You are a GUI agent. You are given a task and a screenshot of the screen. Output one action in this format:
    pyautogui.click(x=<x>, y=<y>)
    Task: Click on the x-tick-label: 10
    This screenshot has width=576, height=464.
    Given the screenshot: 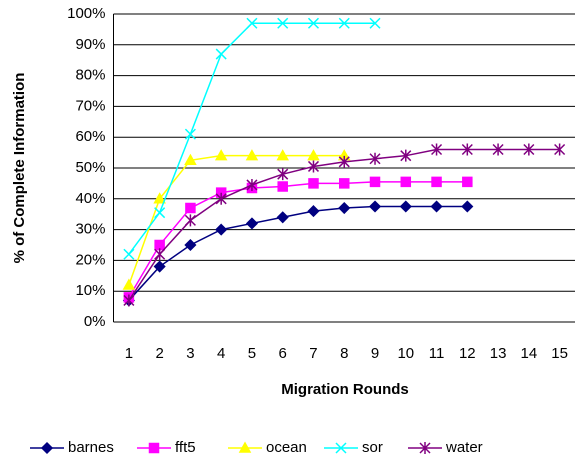 What is the action you would take?
    pyautogui.click(x=405, y=353)
    